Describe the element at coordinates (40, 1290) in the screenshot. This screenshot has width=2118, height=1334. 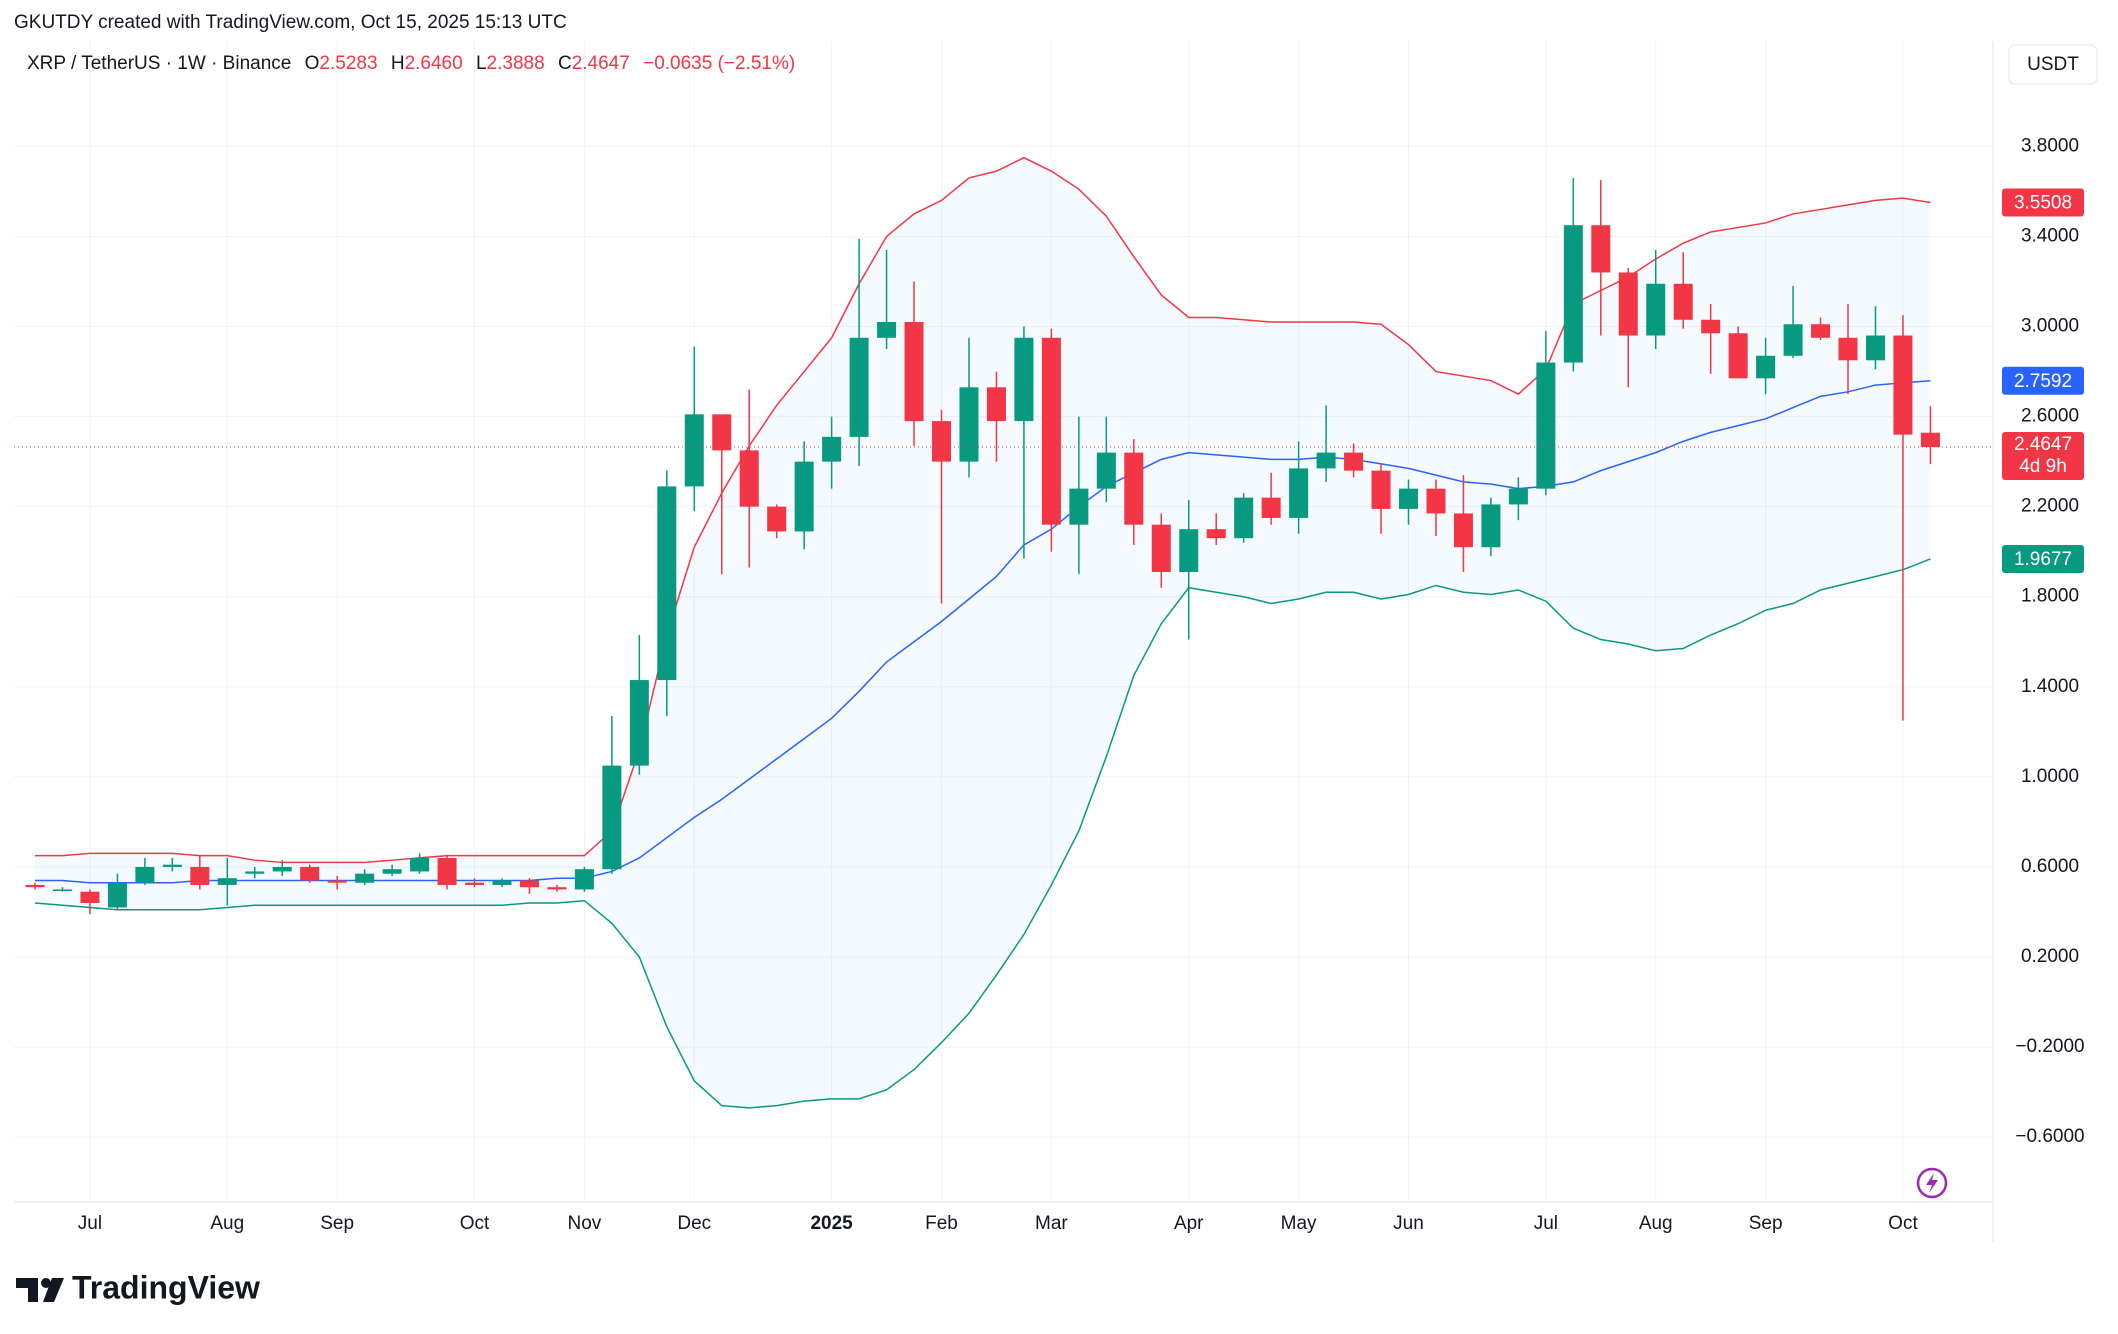
I see `logo-icon` at that location.